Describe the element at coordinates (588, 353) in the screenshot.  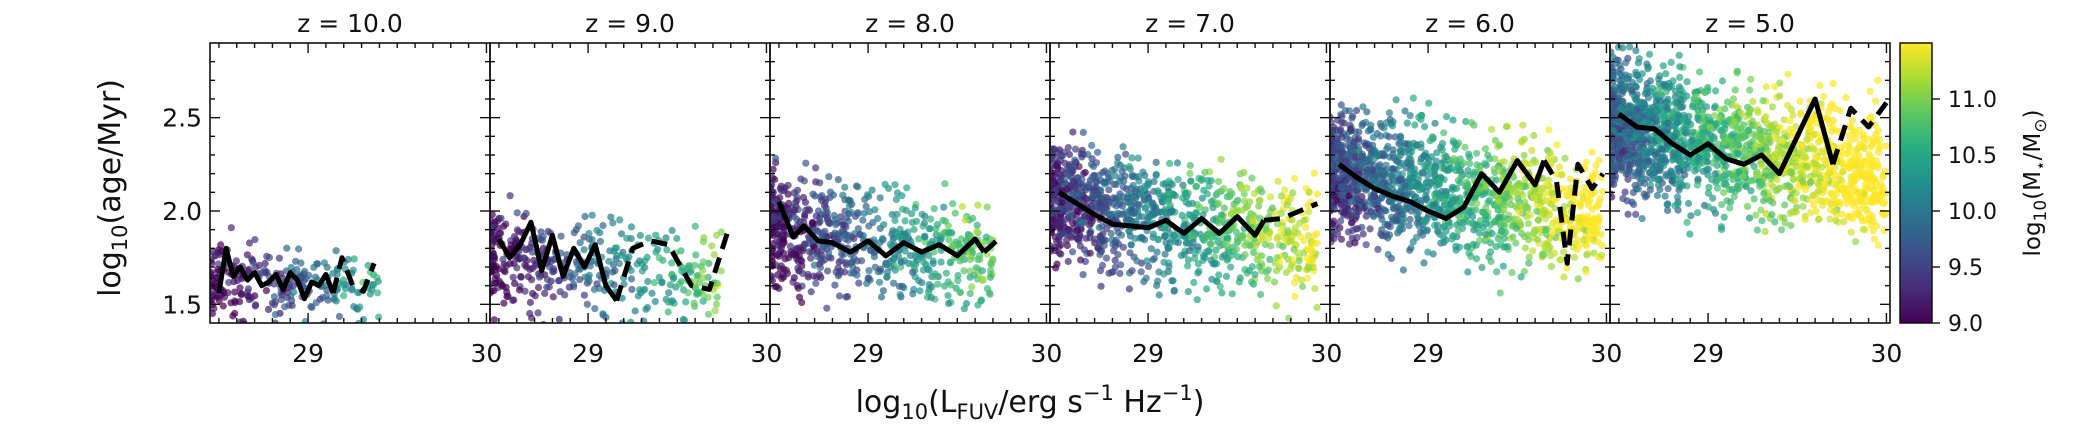
I see `x-tick-label: 29` at that location.